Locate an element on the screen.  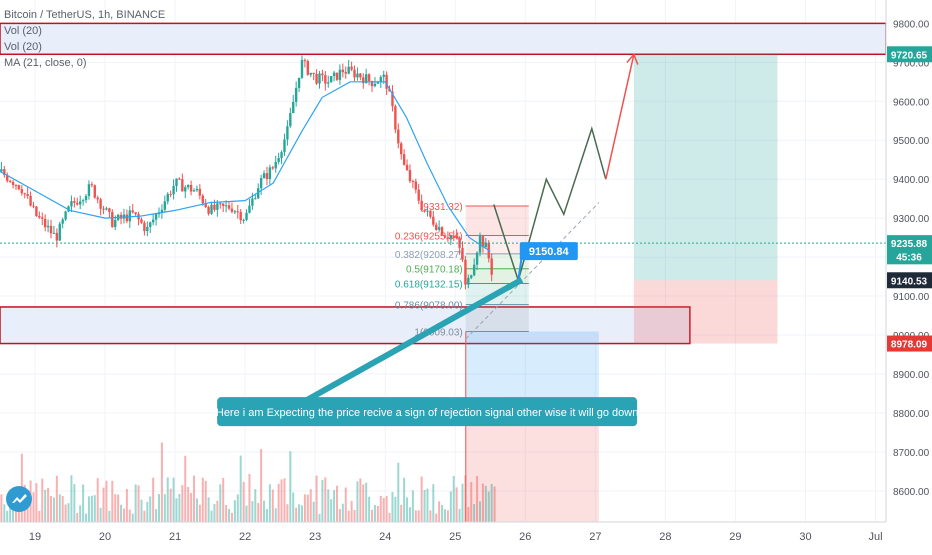
time-tick-label: 28 is located at coordinates (665, 537).